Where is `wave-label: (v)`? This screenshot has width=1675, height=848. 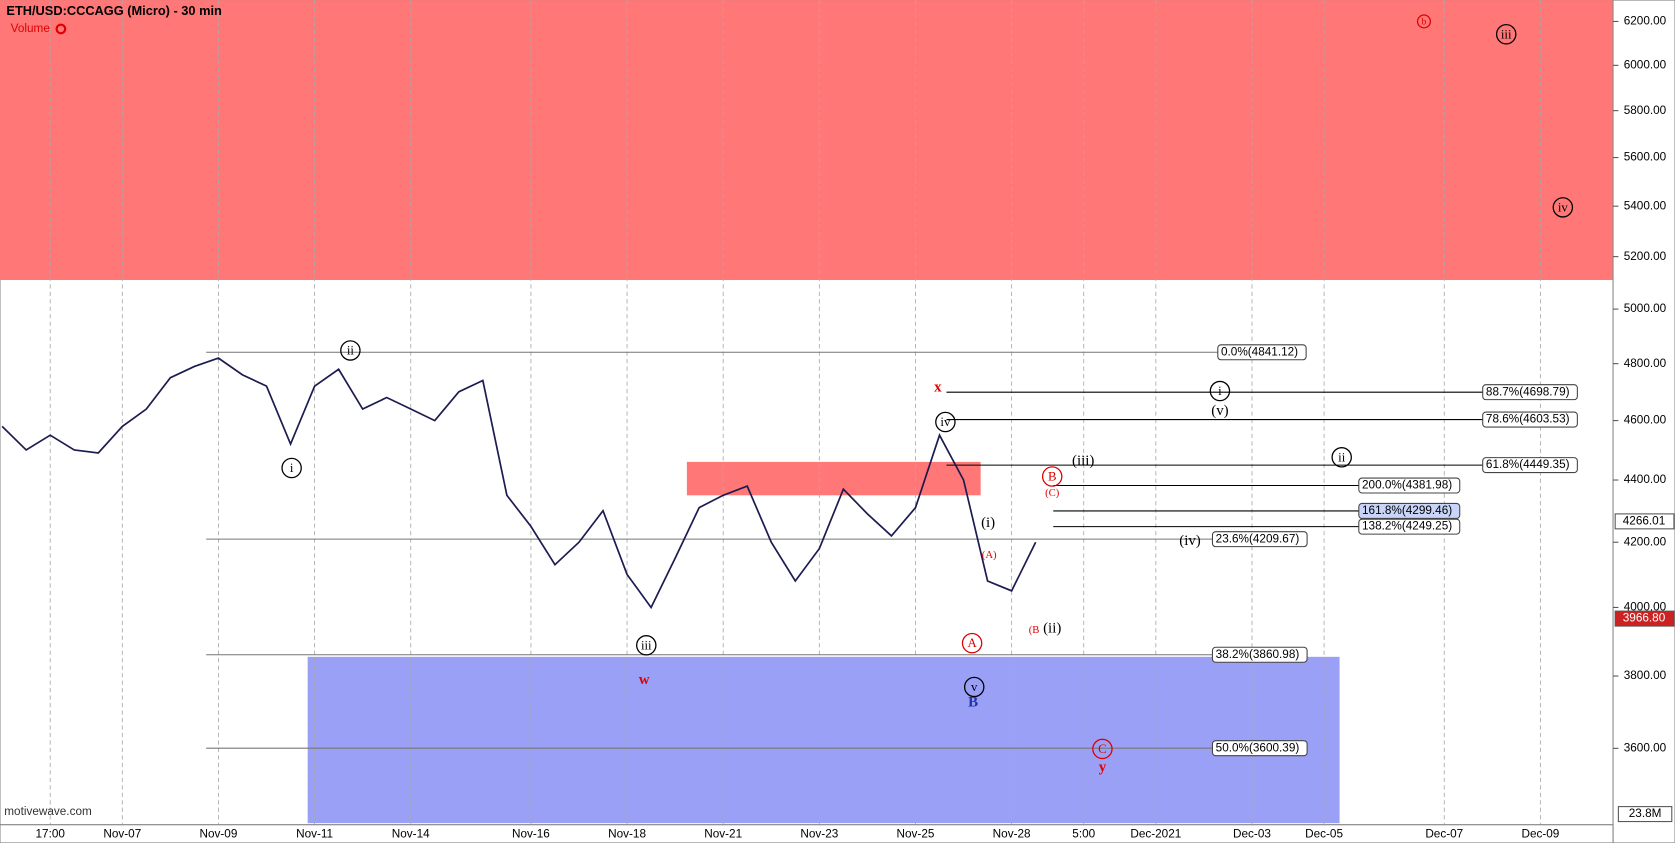
wave-label: (v) is located at coordinates (1219, 411).